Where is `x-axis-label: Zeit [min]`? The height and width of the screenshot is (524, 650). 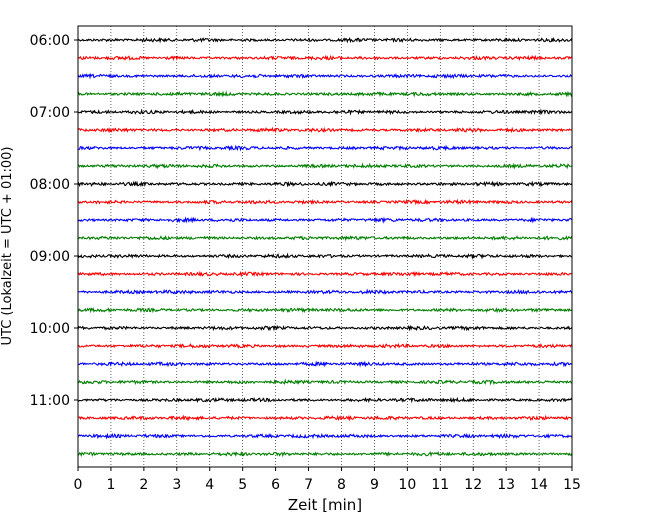
x-axis-label: Zeit [min] is located at coordinates (325, 505).